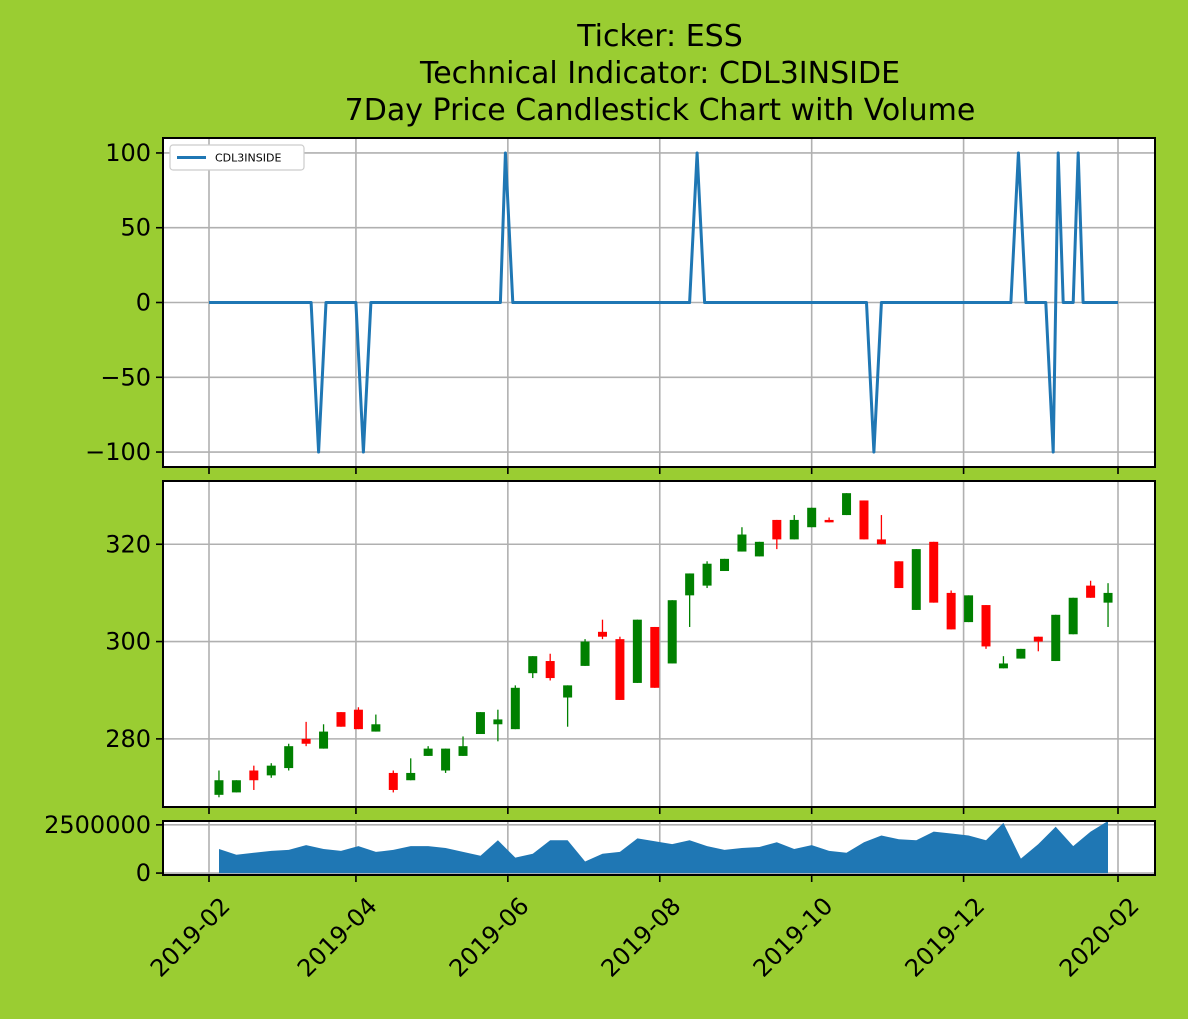 The image size is (1188, 1019). I want to click on indicator-ytick-label-2: 0, so click(143, 303).